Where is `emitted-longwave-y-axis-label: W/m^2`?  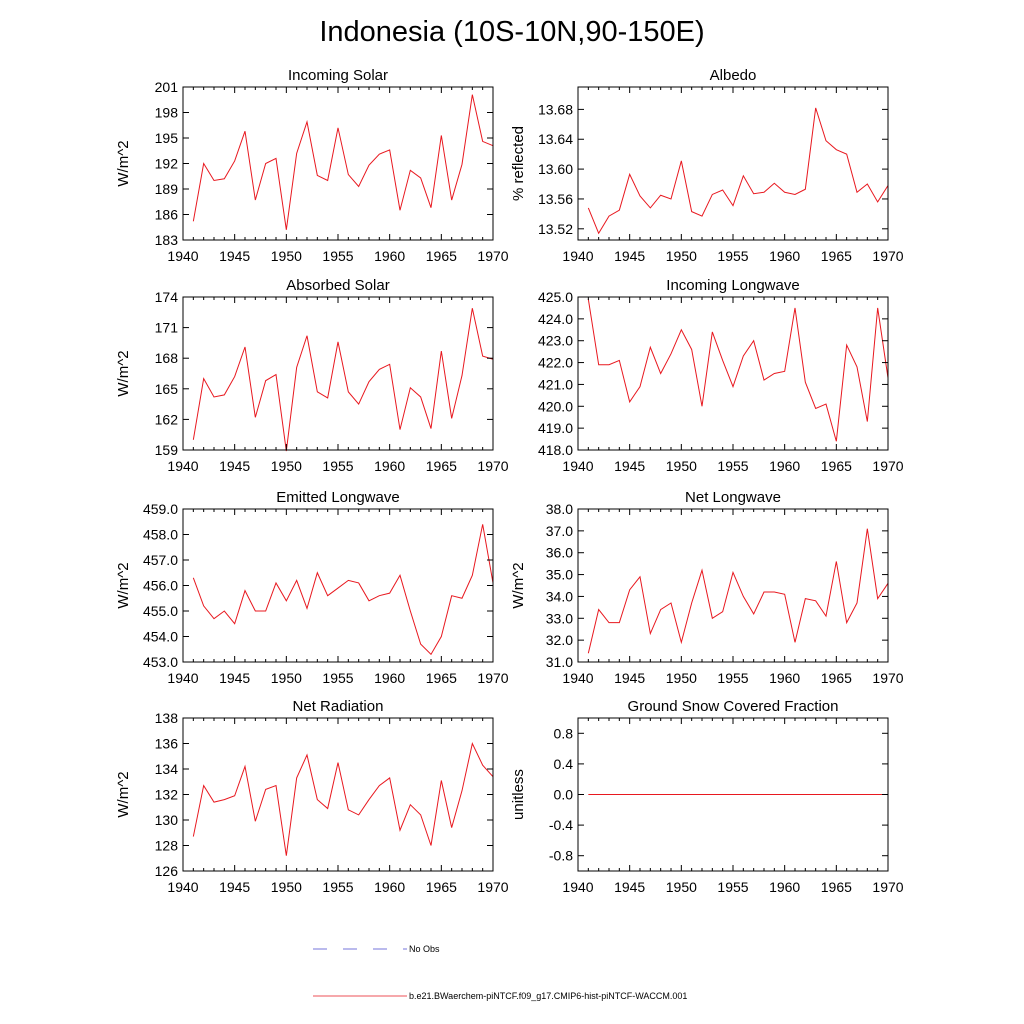
emitted-longwave-y-axis-label: W/m^2 is located at coordinates (123, 585).